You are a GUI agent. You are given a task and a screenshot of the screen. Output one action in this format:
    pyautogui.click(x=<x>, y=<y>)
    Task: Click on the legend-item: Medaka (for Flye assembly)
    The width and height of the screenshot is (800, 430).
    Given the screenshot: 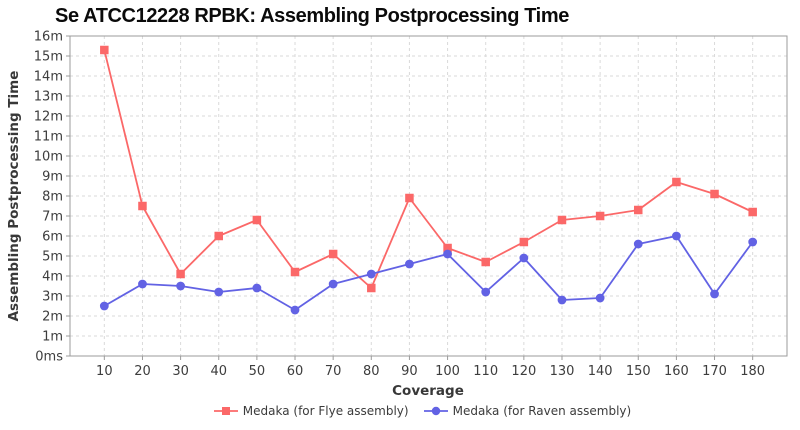 What is the action you would take?
    pyautogui.click(x=311, y=411)
    